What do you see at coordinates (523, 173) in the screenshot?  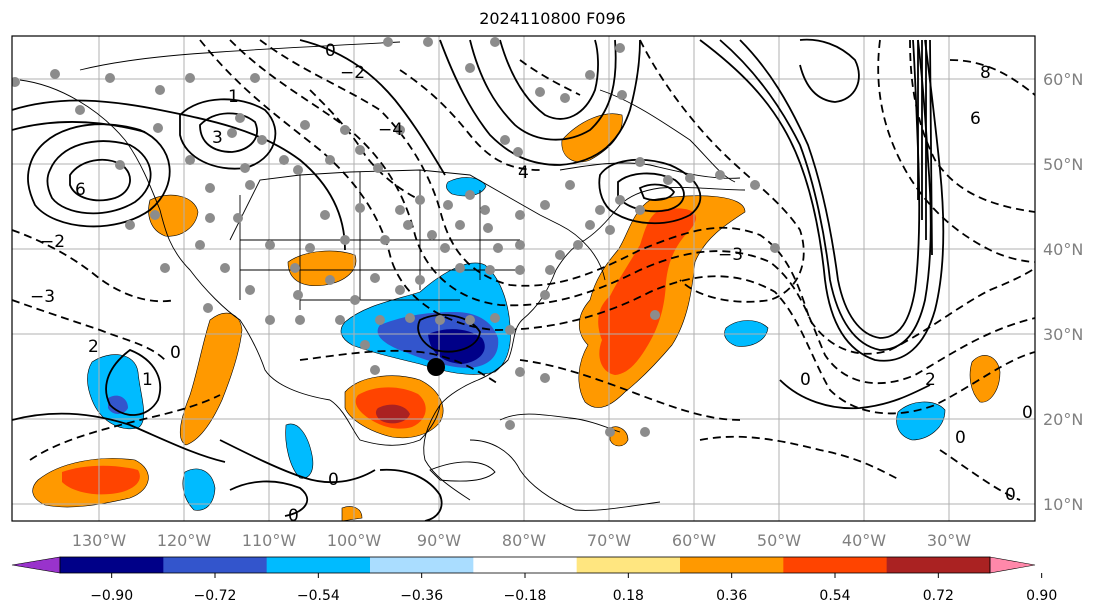 I see `contour-label: 4` at bounding box center [523, 173].